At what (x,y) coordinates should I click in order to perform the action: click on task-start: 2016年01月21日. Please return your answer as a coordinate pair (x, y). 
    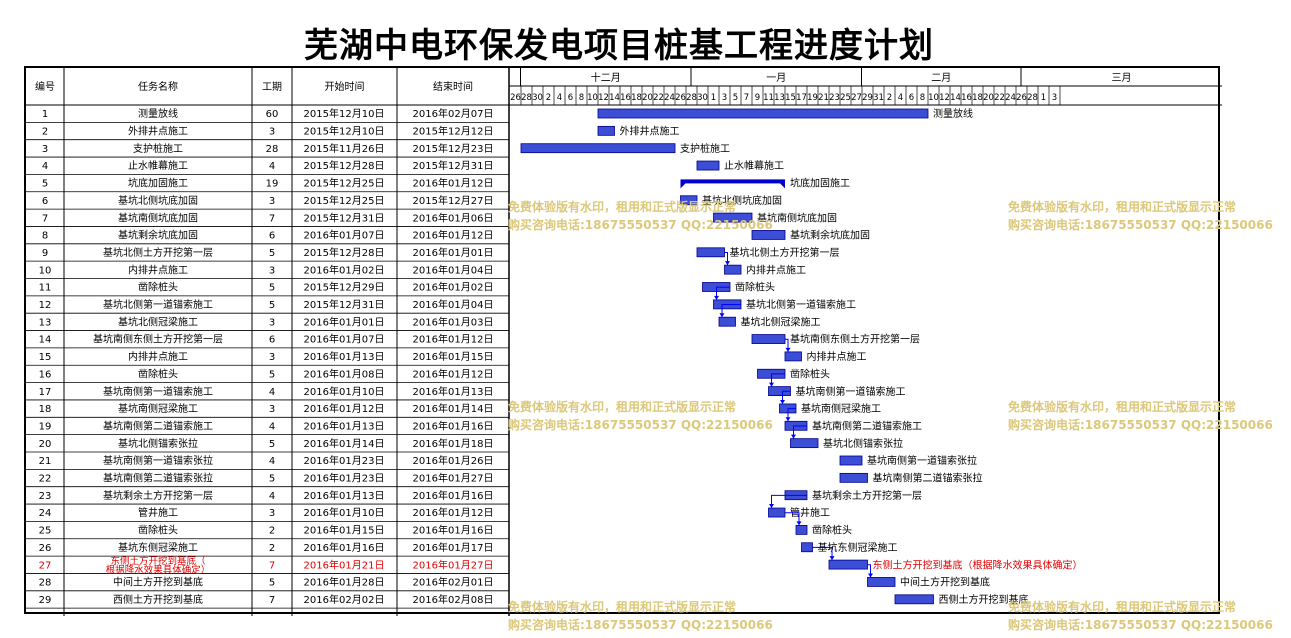
    Looking at the image, I should click on (344, 564).